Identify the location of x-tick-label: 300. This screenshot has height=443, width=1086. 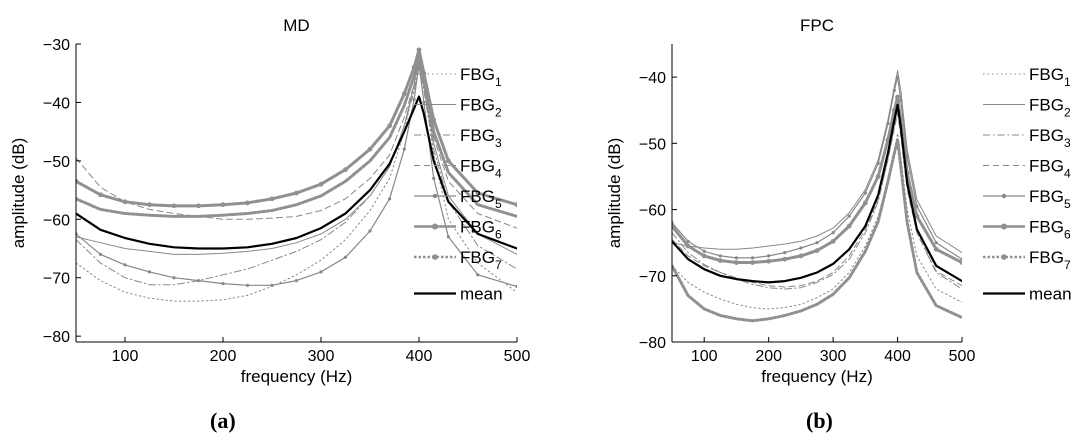
(833, 356).